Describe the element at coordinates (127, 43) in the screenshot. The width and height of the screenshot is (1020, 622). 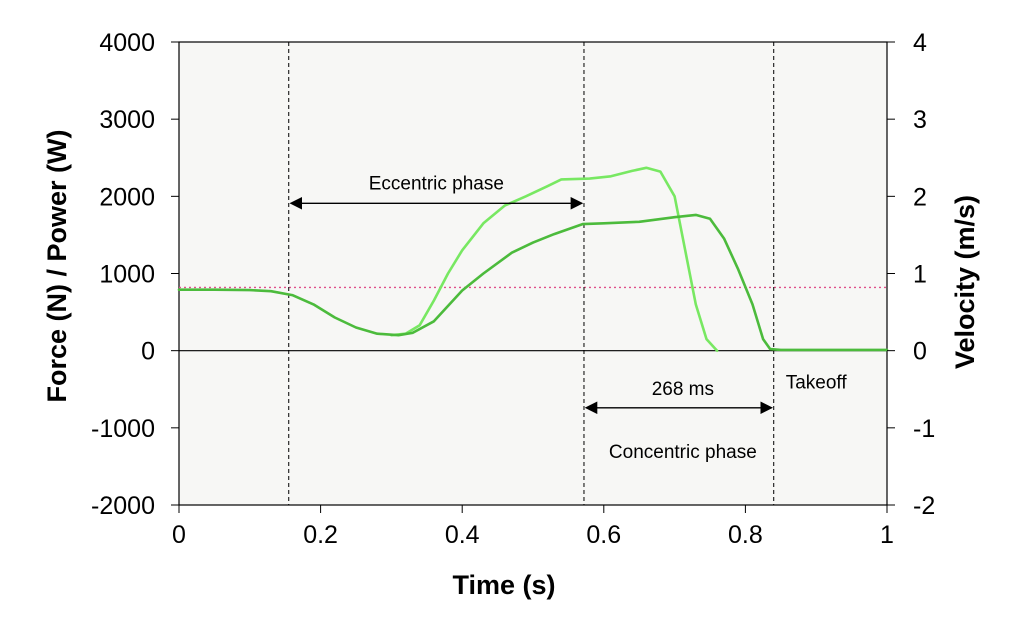
I see `y-left-tick-label: 4000` at that location.